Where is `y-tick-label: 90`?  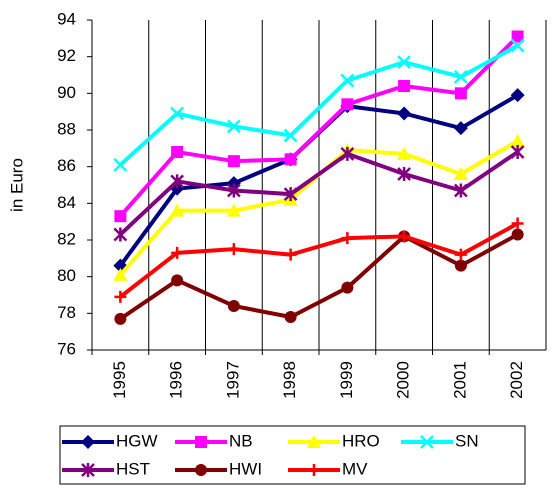 y-tick-label: 90 is located at coordinates (66, 92).